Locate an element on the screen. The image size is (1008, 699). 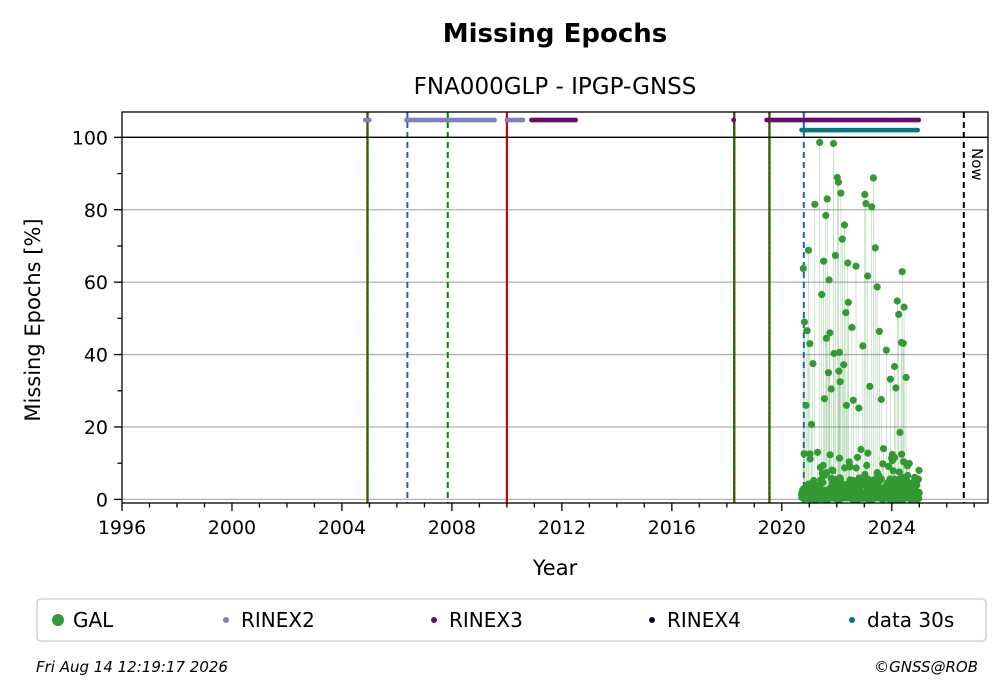
y-tick-label-100: 100 is located at coordinates (90, 138).